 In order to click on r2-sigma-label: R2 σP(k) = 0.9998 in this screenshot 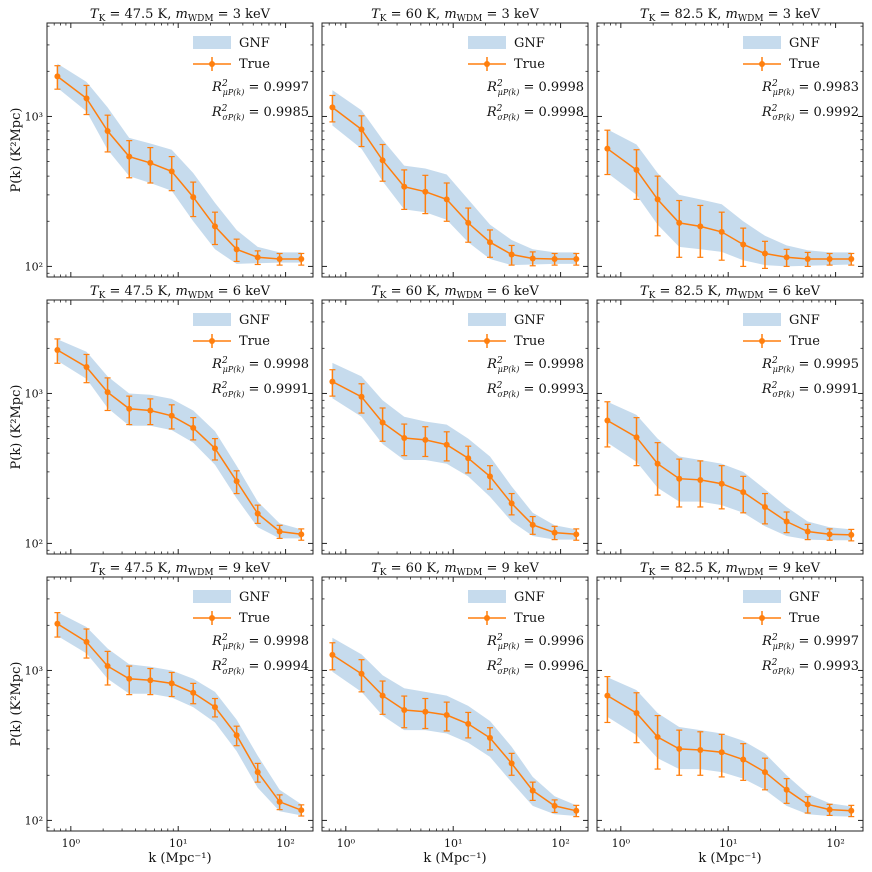, I will do `click(535, 113)`.